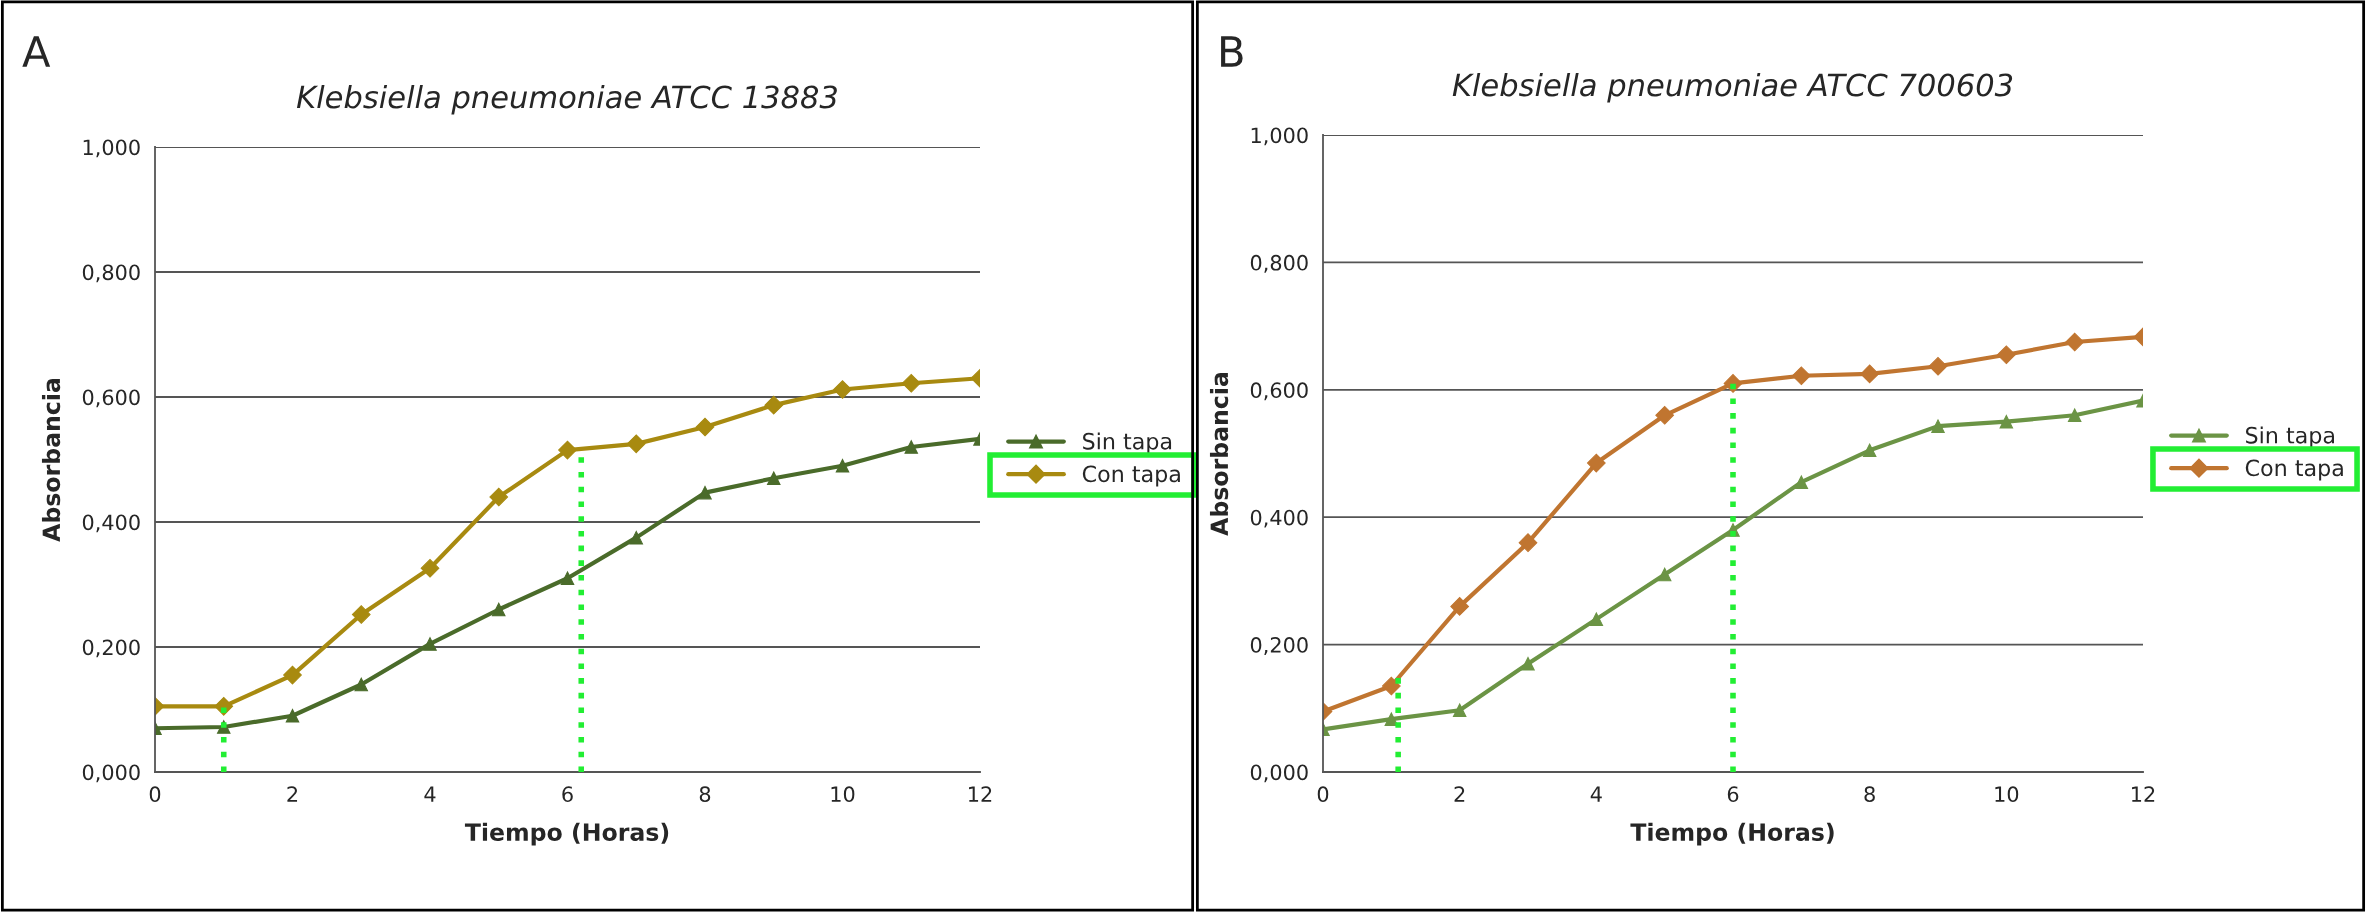 The height and width of the screenshot is (912, 2366). Describe the element at coordinates (1232, 51) in the screenshot. I see `text: B` at that location.